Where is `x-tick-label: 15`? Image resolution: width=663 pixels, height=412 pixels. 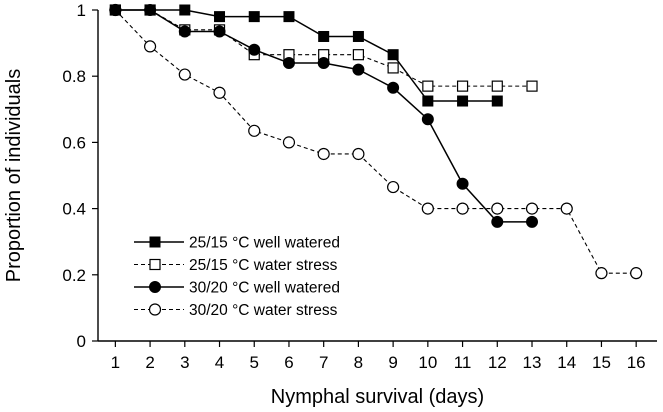
x-tick-label: 15 is located at coordinates (601, 362).